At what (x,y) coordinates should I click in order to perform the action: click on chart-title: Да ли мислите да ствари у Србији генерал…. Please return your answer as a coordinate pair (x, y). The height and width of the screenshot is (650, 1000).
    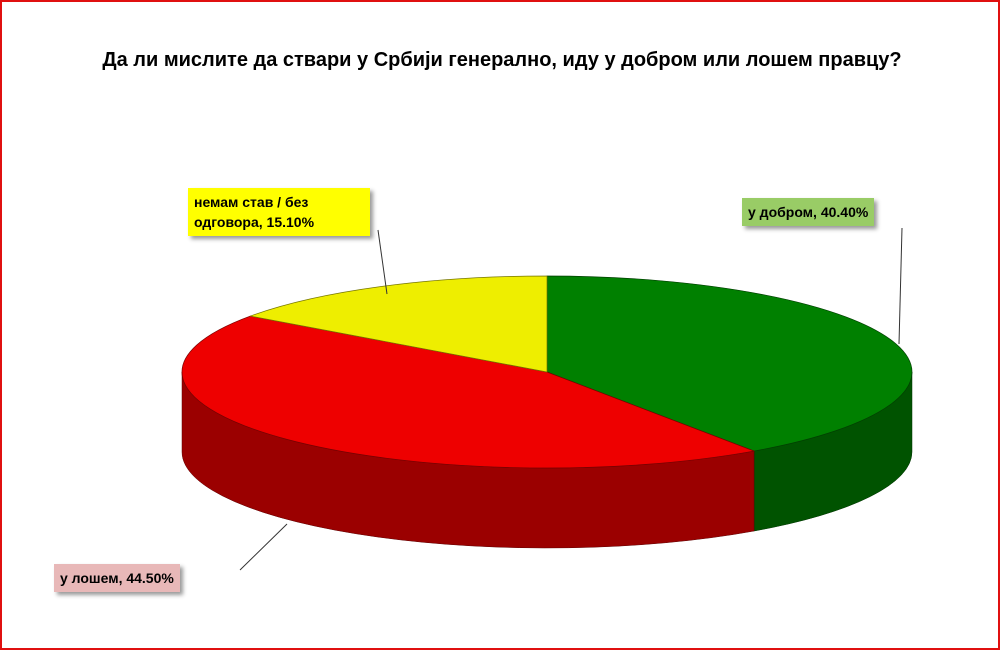
    Looking at the image, I should click on (502, 60).